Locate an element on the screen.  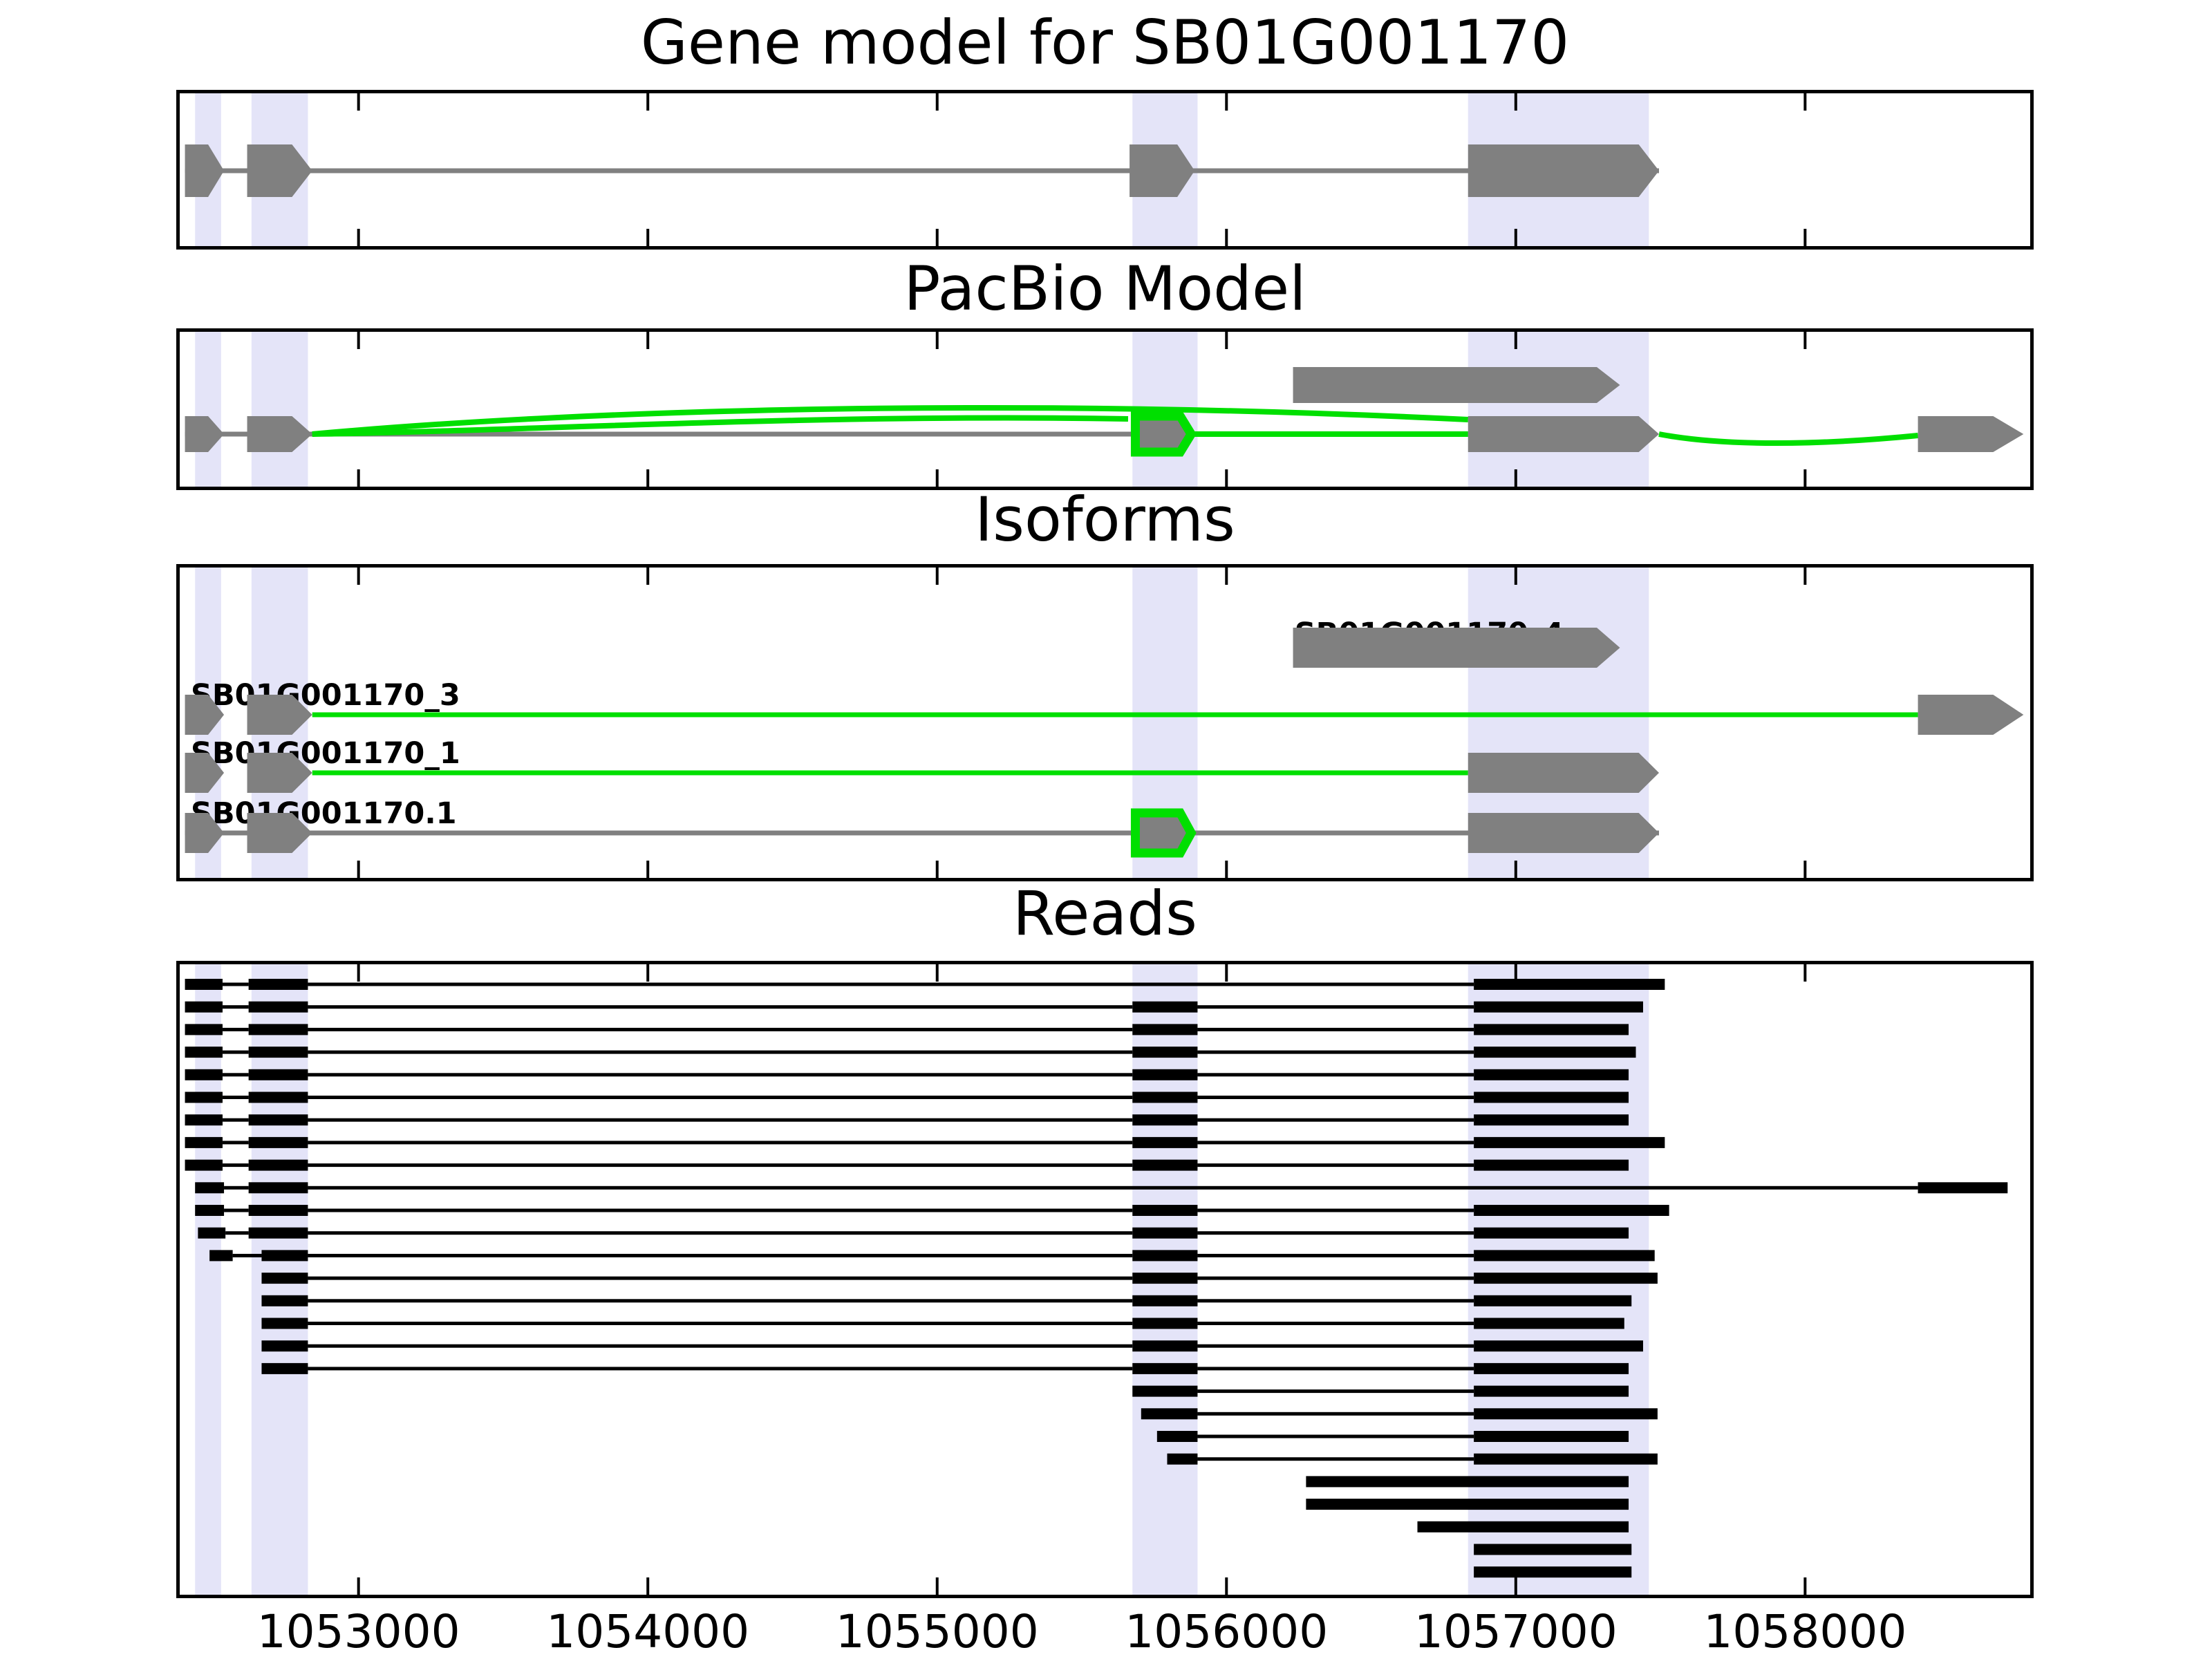
title-reads: Reads is located at coordinates (1105, 913).